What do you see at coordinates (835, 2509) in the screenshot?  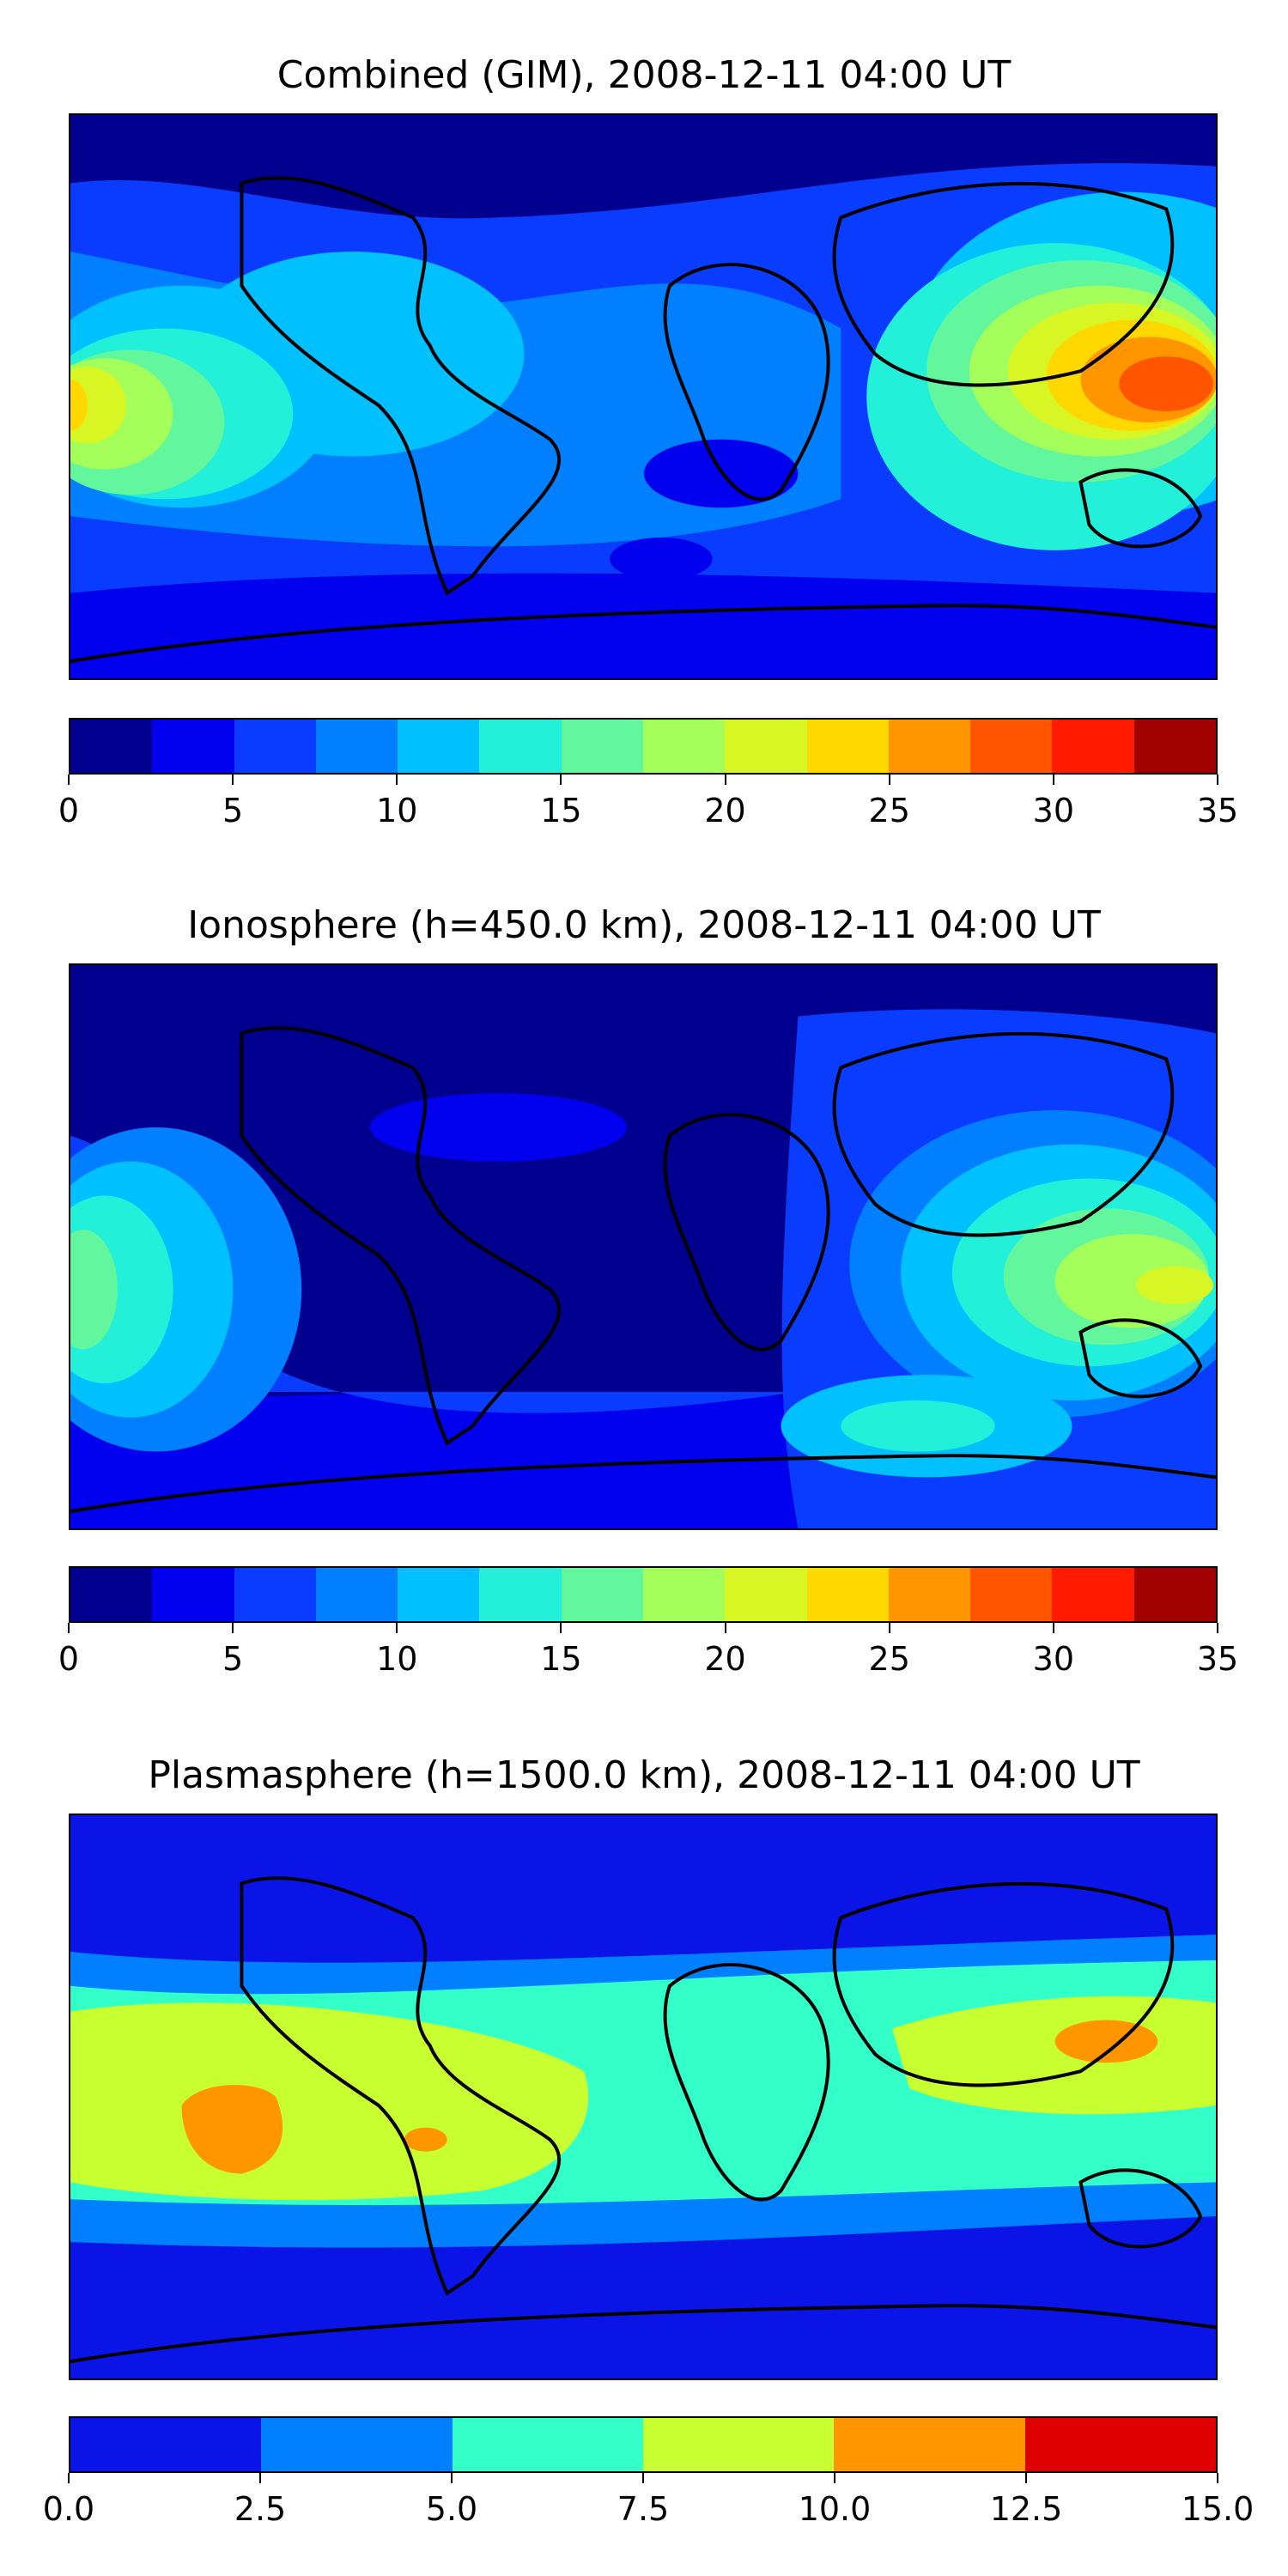 I see `colorbar-tick-label: 10.0` at bounding box center [835, 2509].